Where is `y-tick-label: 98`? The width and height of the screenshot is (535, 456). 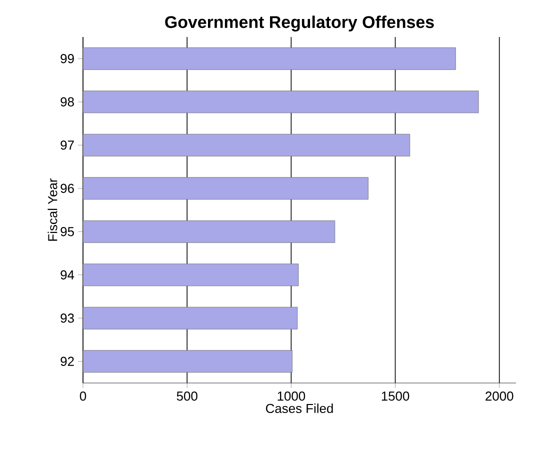
y-tick-label: 98 is located at coordinates (67, 101).